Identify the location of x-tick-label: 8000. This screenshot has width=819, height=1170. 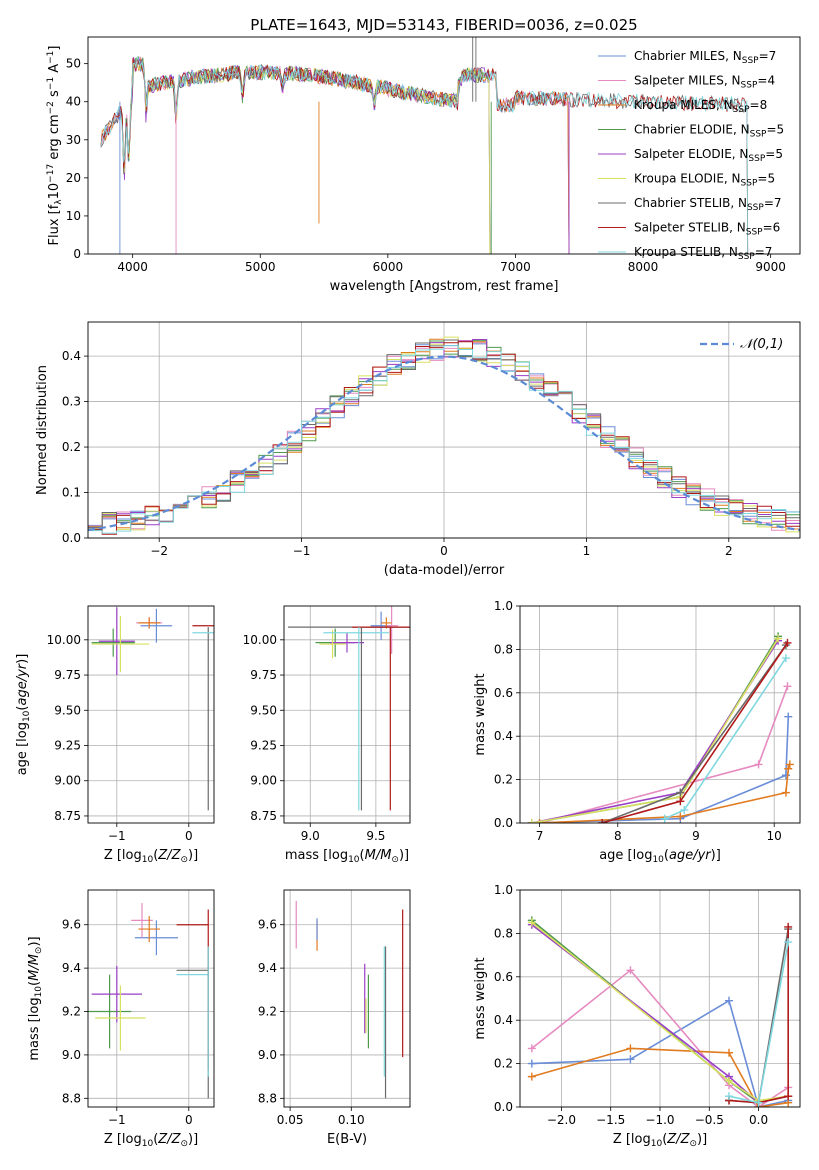
(643, 267).